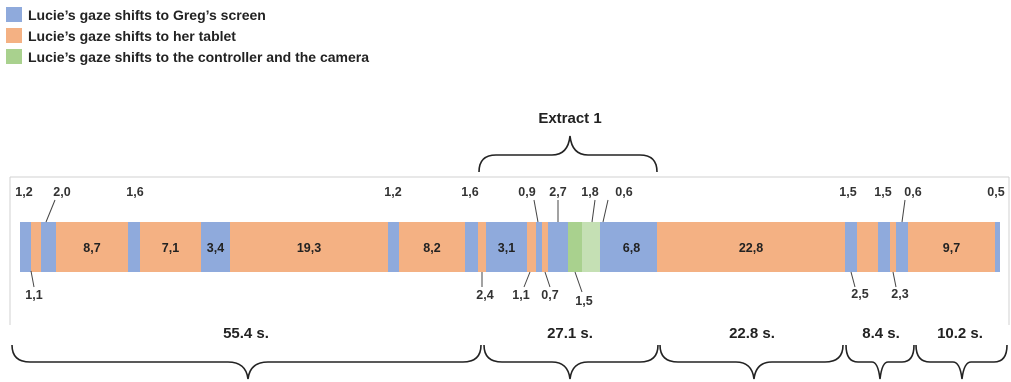 The image size is (1011, 382). Describe the element at coordinates (147, 14) in the screenshot. I see `legend-label-screen: Lucie’s gaze shifts to Greg’s screen` at that location.